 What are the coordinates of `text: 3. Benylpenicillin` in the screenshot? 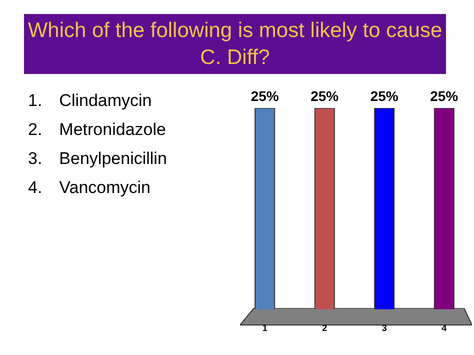 It's located at (97, 159).